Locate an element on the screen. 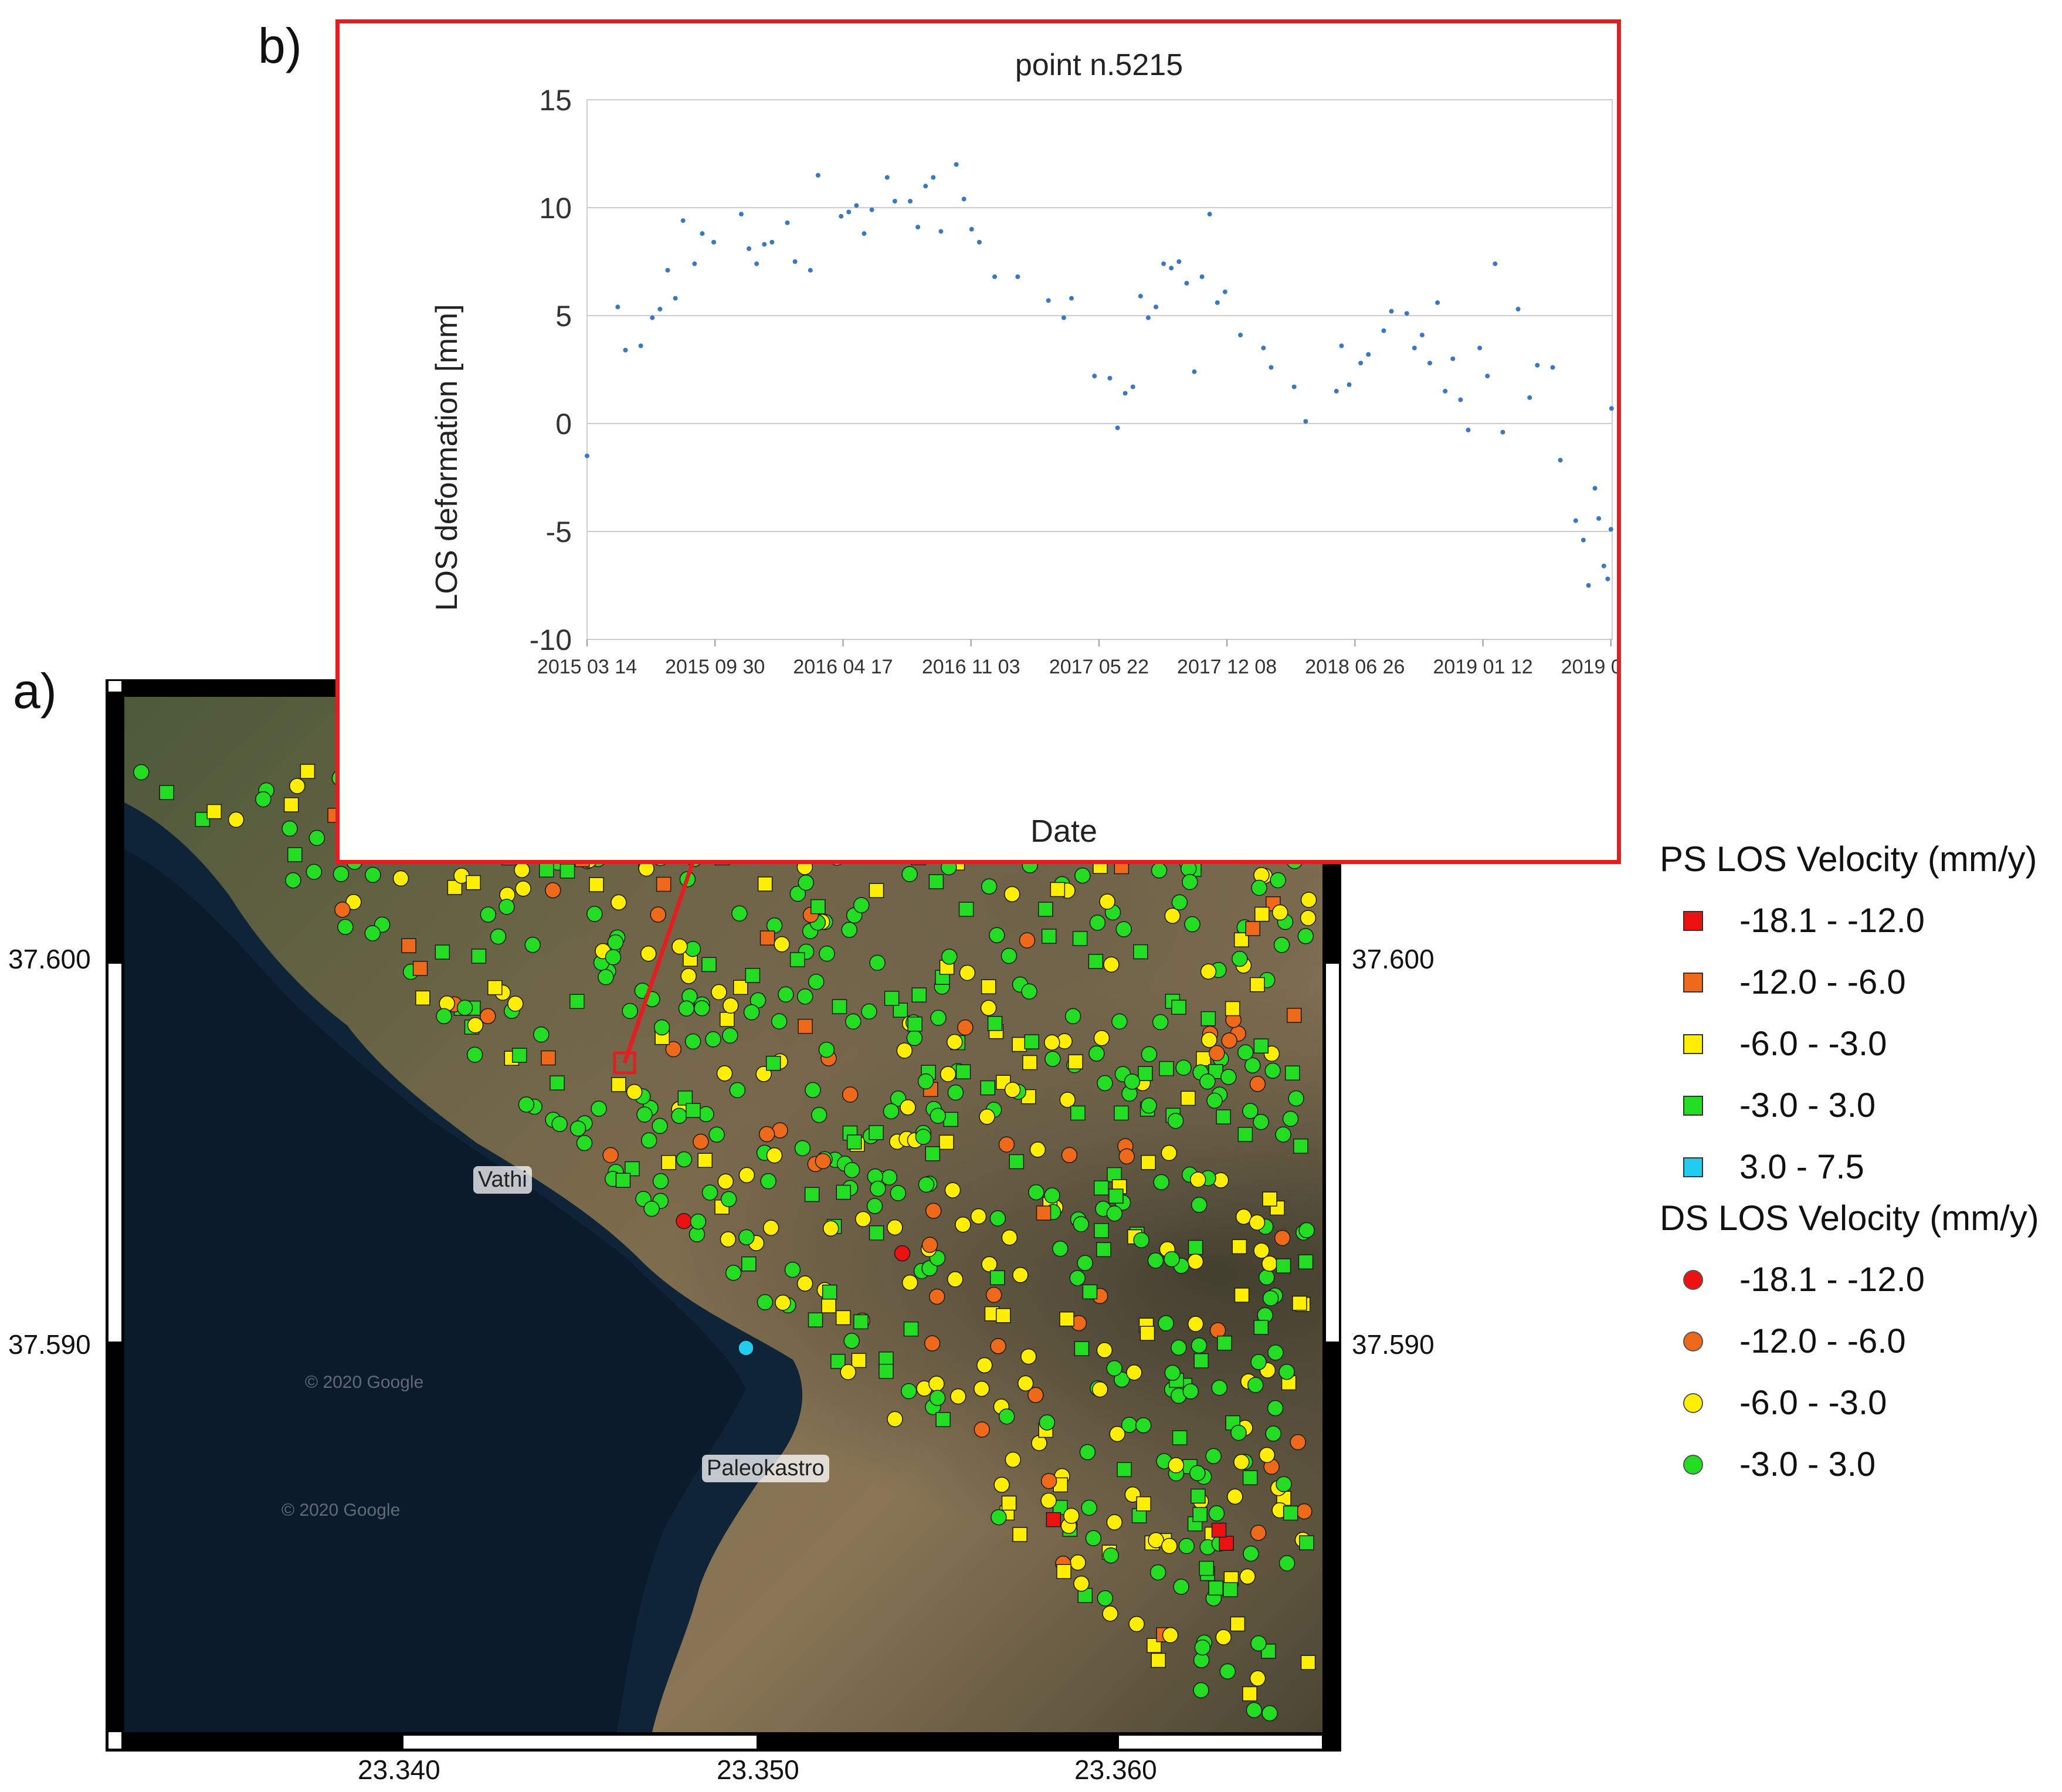  ds-legend-label: -6.0 - -3.0 is located at coordinates (1813, 1403).